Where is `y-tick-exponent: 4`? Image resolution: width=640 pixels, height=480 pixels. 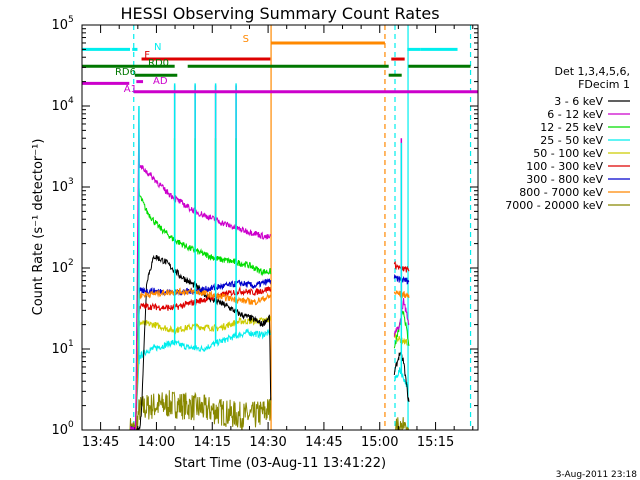 y-tick-exponent: 4 is located at coordinates (71, 101).